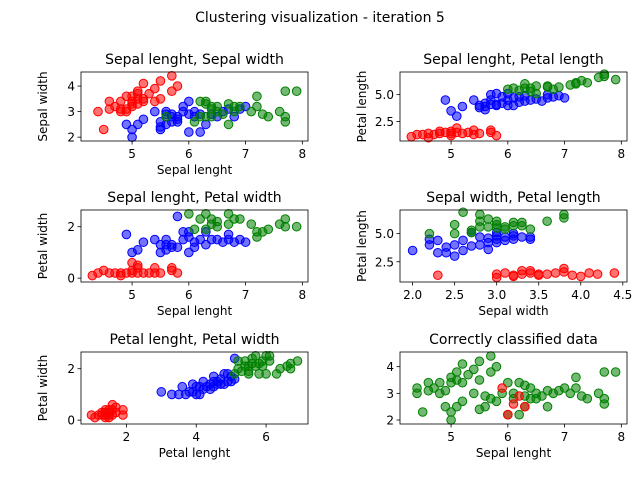  What do you see at coordinates (71, 421) in the screenshot?
I see `y-tick-label: 0` at bounding box center [71, 421].